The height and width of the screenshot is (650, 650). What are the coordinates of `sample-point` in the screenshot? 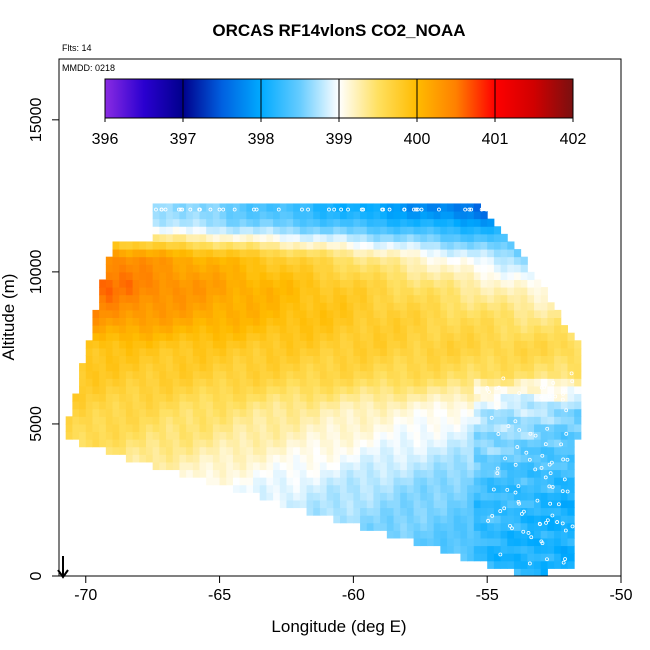 It's located at (404, 209).